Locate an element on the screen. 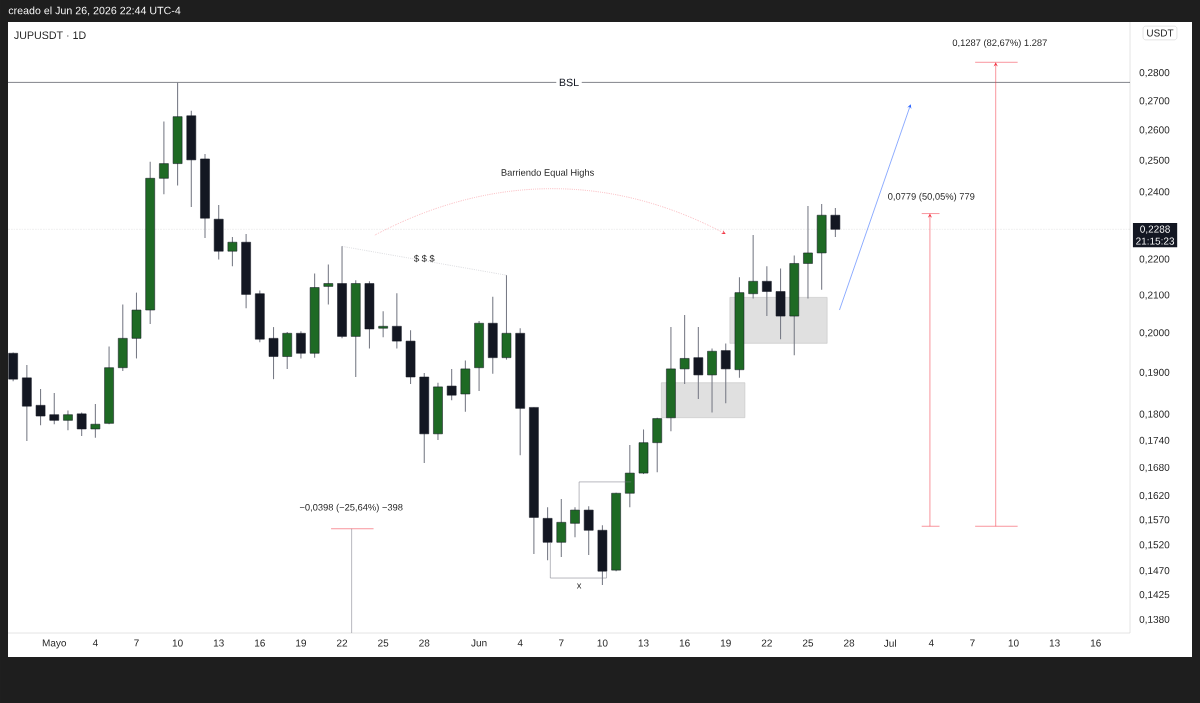 The image size is (1200, 703). y-tick-label: 0,2000 is located at coordinates (1154, 333).